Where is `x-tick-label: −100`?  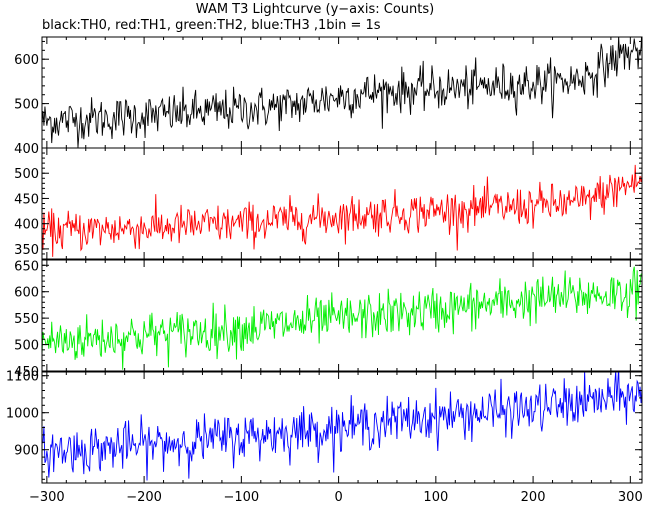
x-tick-label: −100 is located at coordinates (241, 497).